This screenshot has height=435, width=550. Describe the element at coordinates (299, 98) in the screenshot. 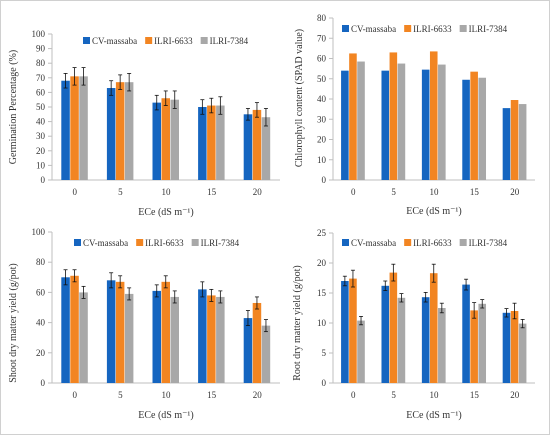

I see `y-axis-label: Chlorophyll content (SPAD value)` at that location.